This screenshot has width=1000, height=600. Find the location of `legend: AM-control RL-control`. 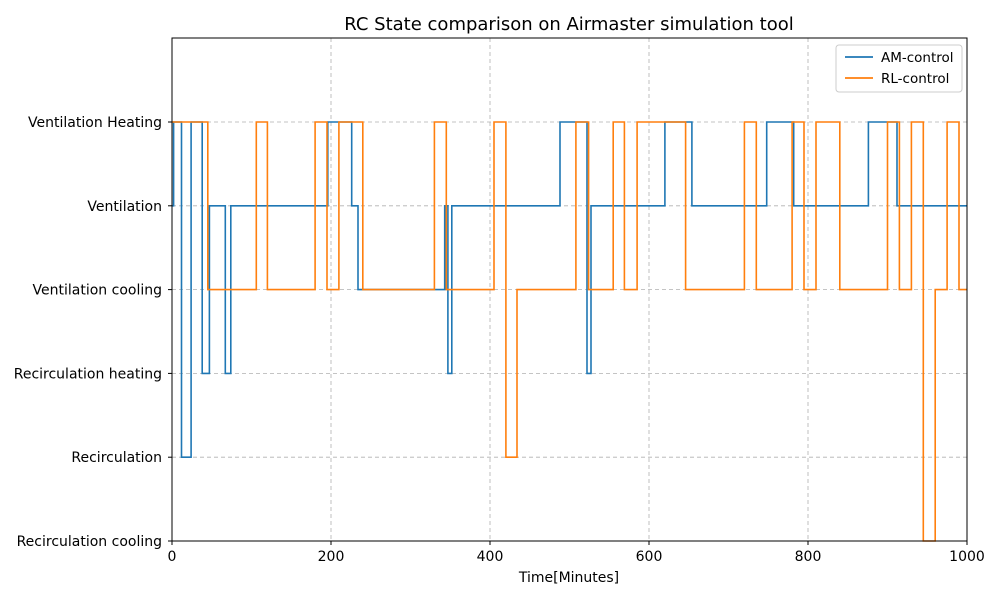

legend: AM-control RL-control is located at coordinates (899, 68).